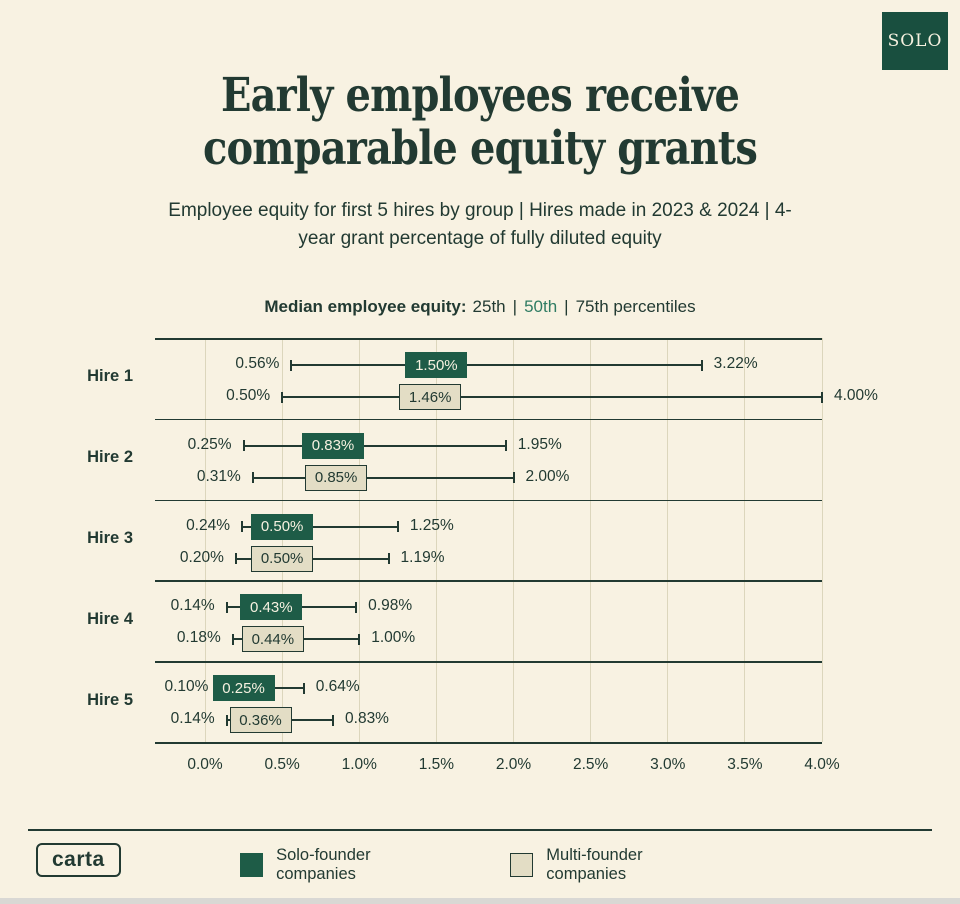 The image size is (960, 904). What do you see at coordinates (110, 457) in the screenshot?
I see `hire-label: Hire 2` at bounding box center [110, 457].